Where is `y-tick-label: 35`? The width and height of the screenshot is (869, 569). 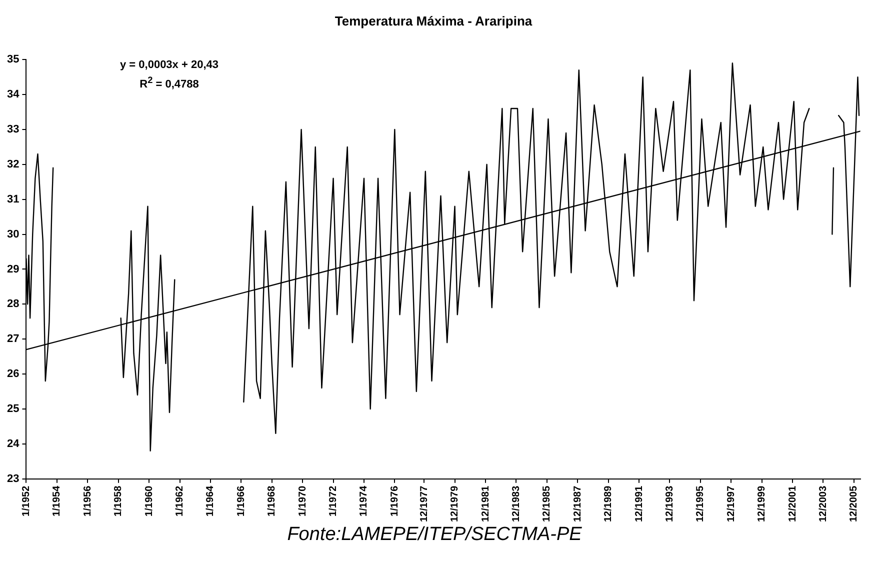 y-tick-label: 35 is located at coordinates (13, 60).